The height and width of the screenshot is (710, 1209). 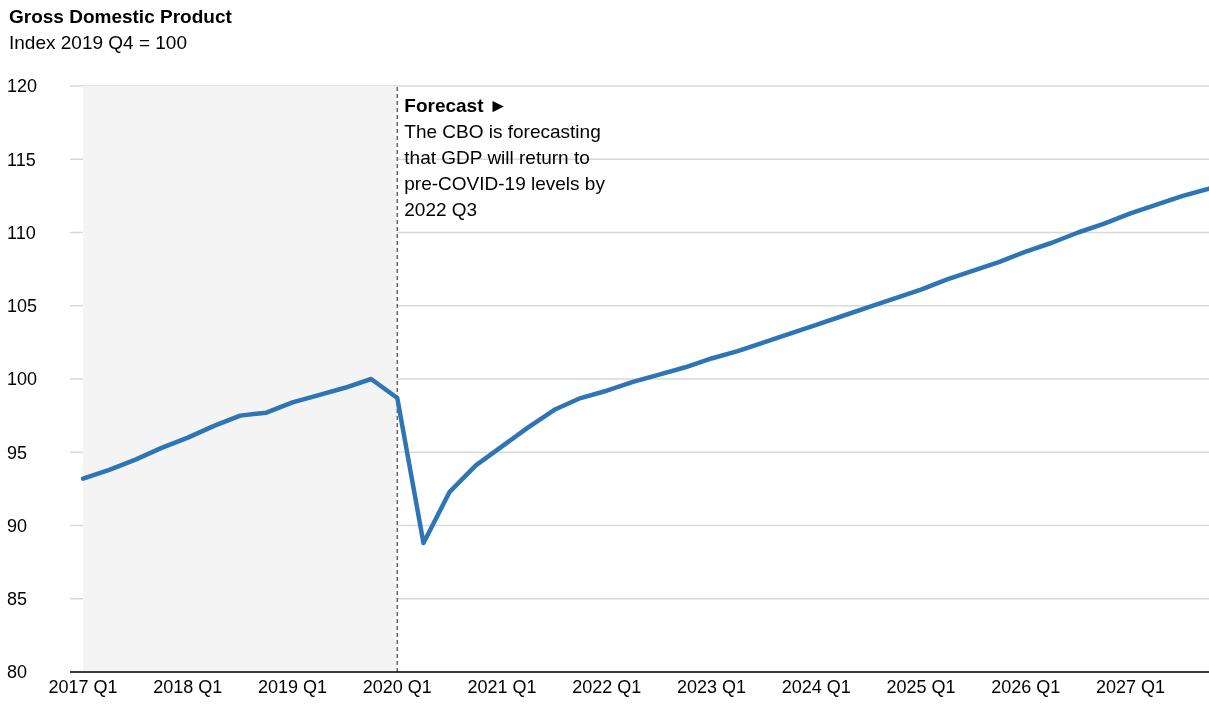 I want to click on y-tick-label: 100, so click(x=22, y=379).